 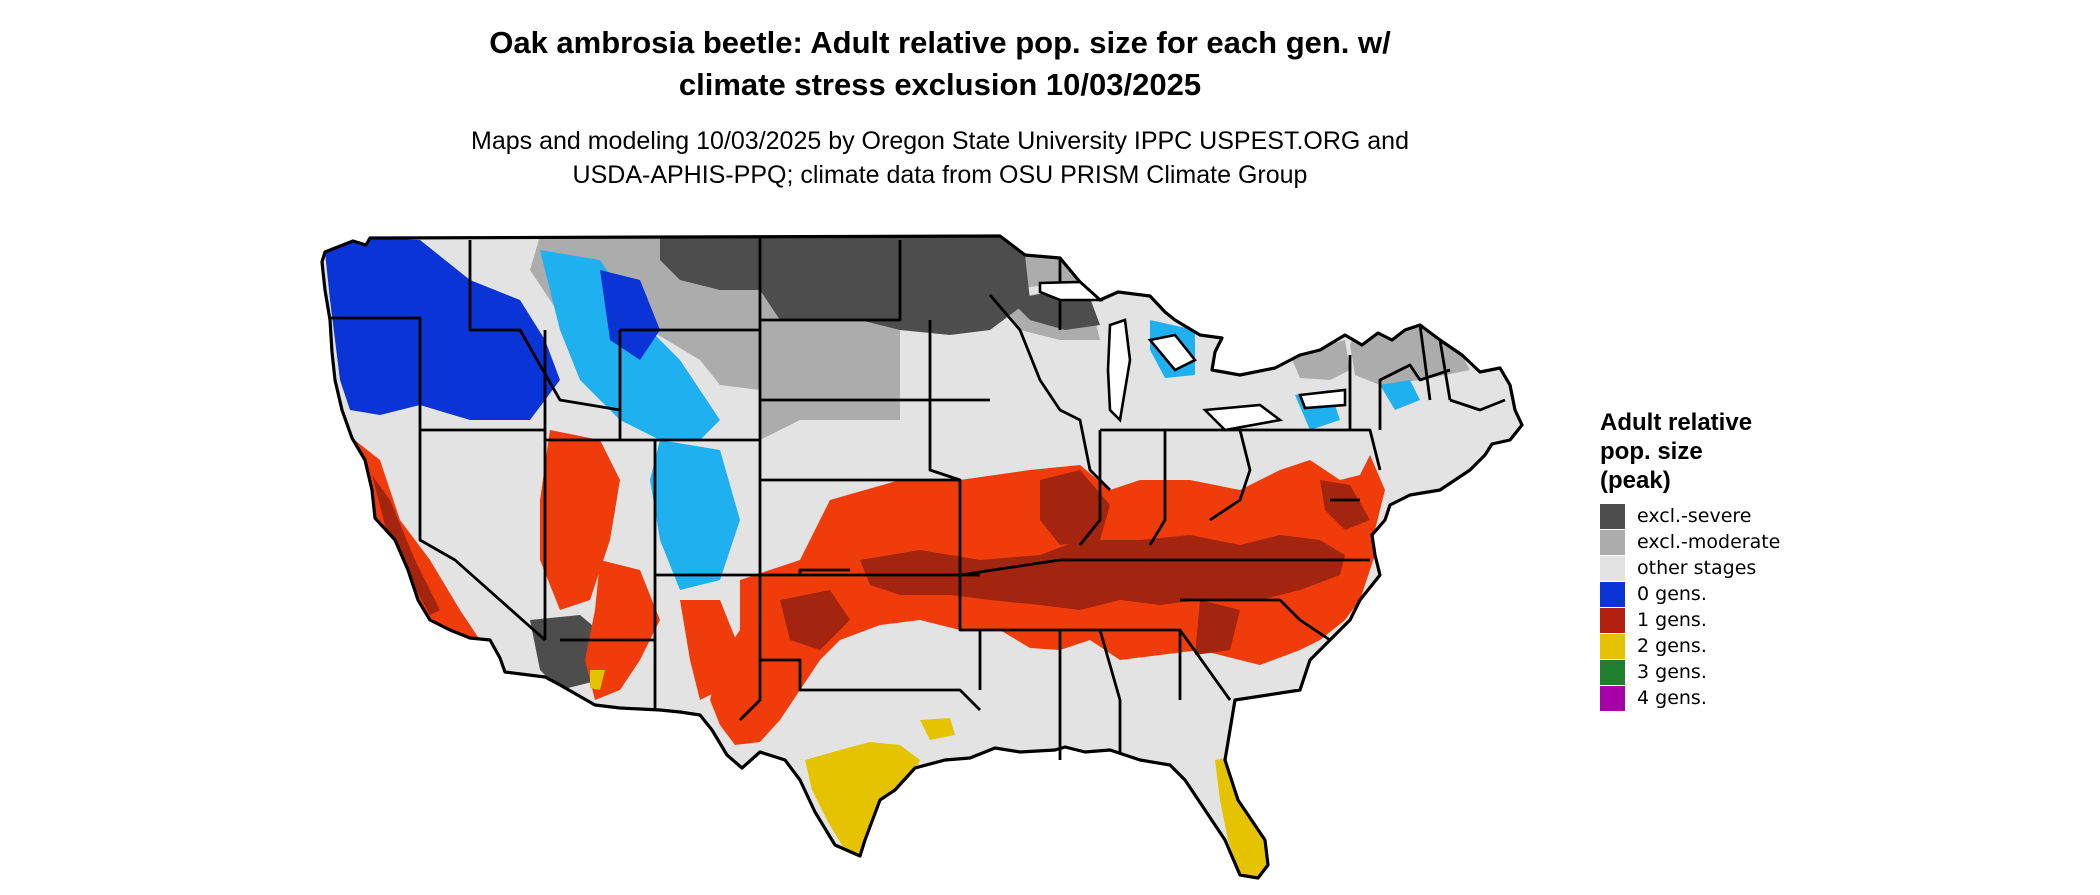 I want to click on legend-label: excl.-severe, so click(x=1694, y=516).